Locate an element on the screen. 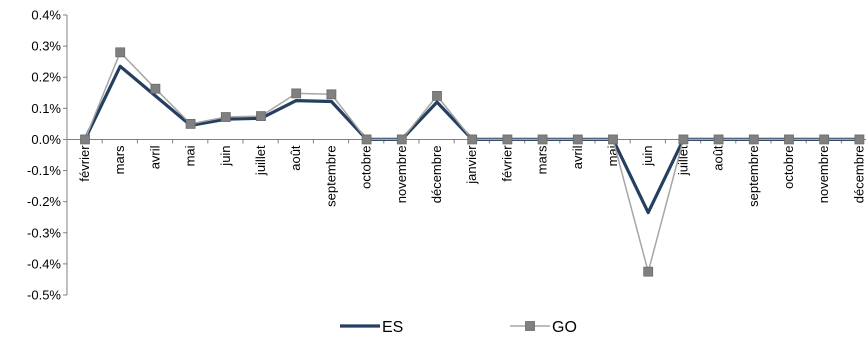  y-tick-label: 0.1% is located at coordinates (46, 108).